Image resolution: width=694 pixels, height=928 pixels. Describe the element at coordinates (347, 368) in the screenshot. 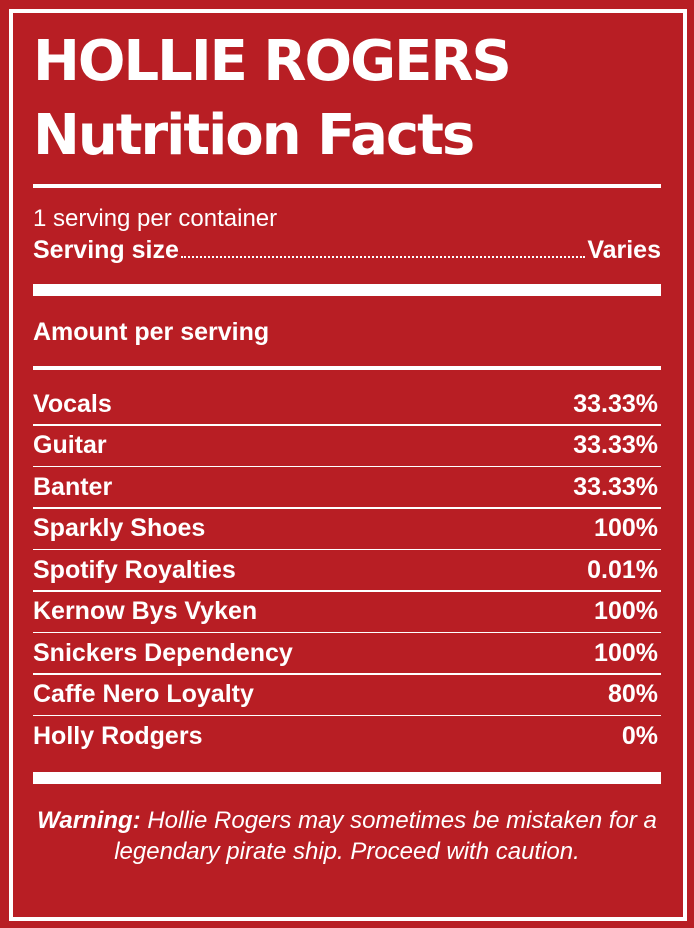

I see `divider-amount` at that location.